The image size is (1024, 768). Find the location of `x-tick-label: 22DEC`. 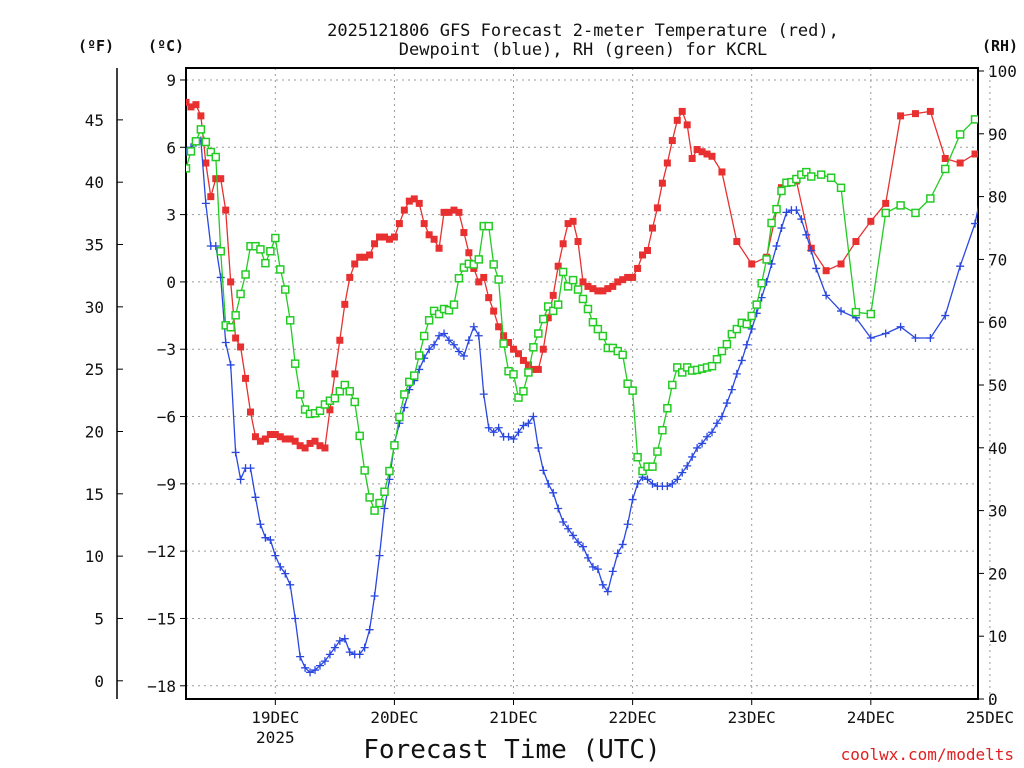

x-tick-label: 22DEC is located at coordinates (633, 717).